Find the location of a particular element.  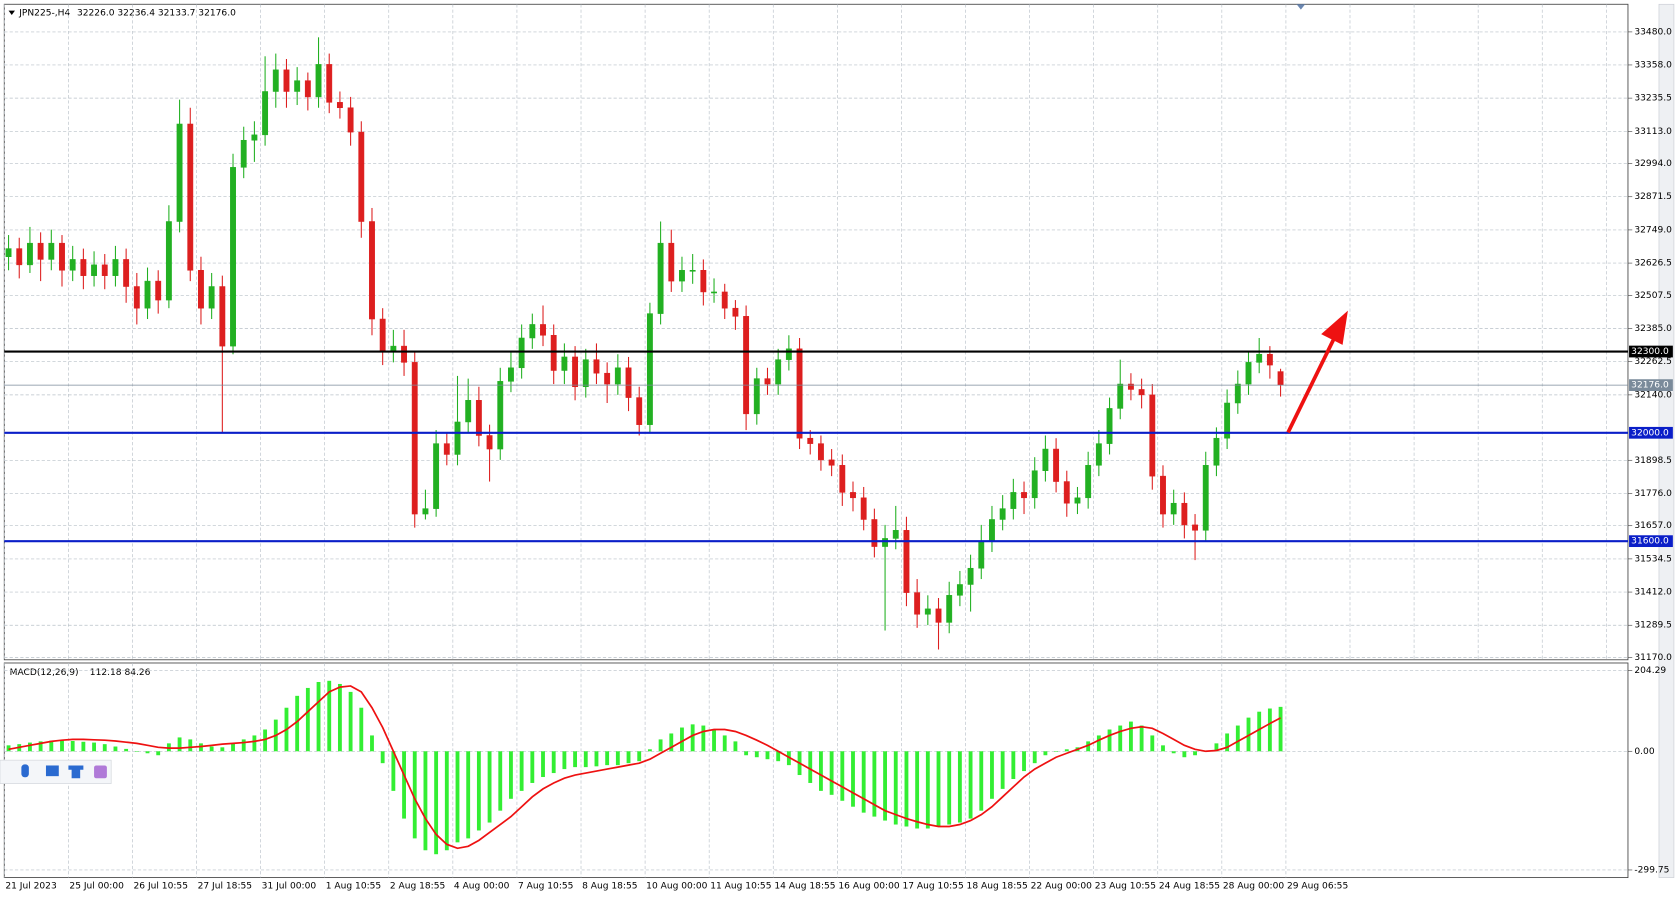

mic-icon is located at coordinates (25, 771).